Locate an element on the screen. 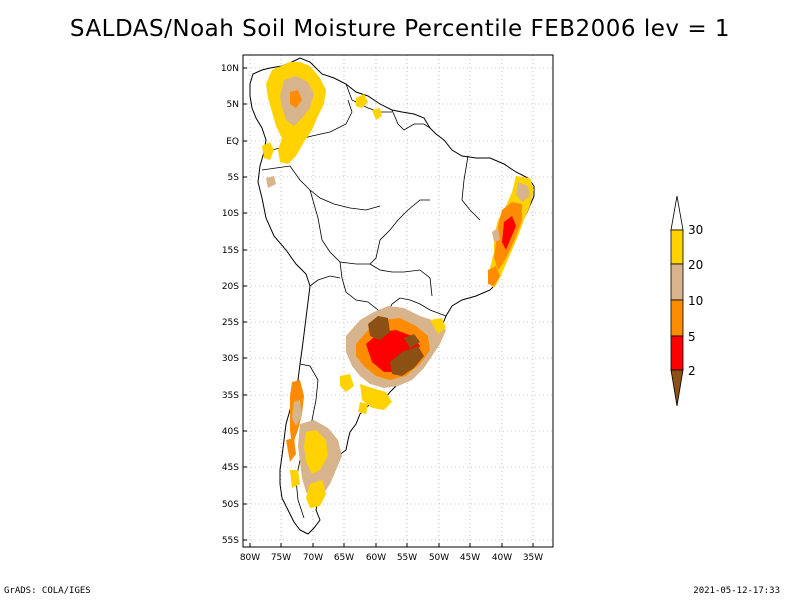  footer-timestamp: 2021-05-12-17:33 is located at coordinates (736, 591).